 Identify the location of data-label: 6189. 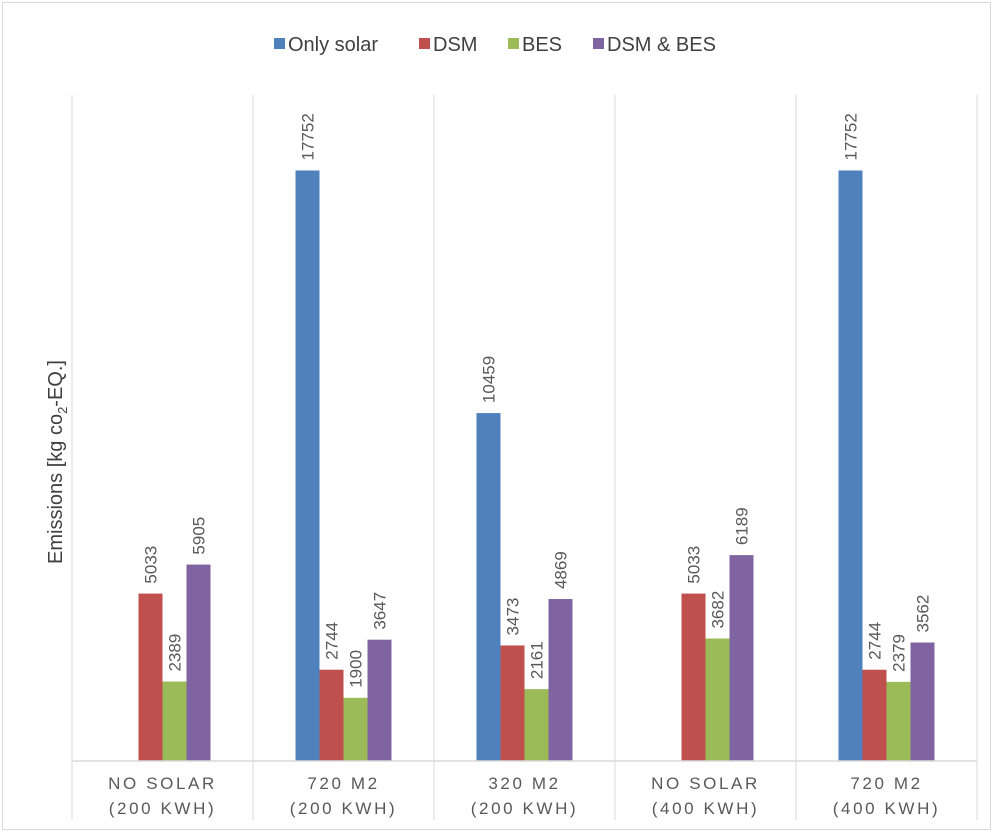
(742, 526).